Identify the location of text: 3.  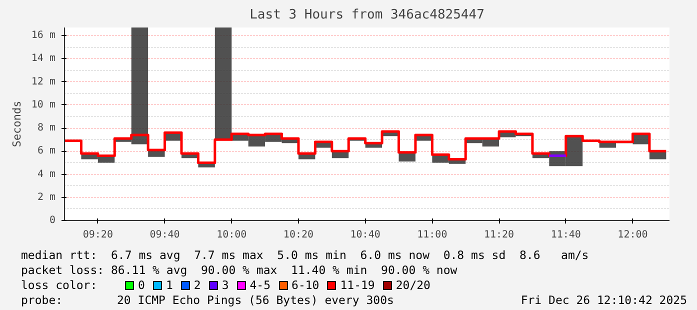
(225, 285).